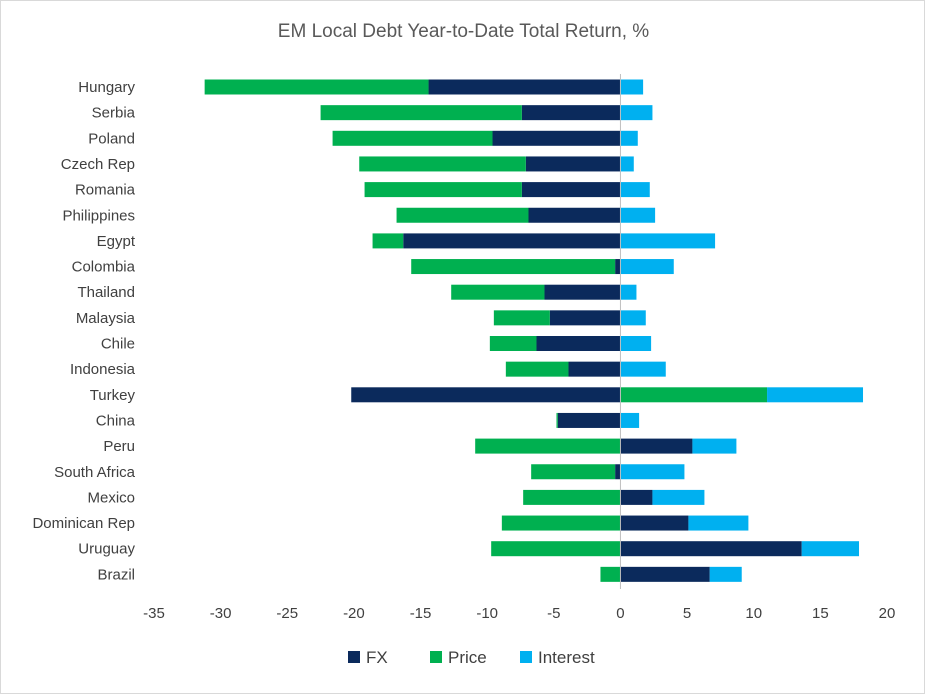  I want to click on bar-interest-peru, so click(714, 446).